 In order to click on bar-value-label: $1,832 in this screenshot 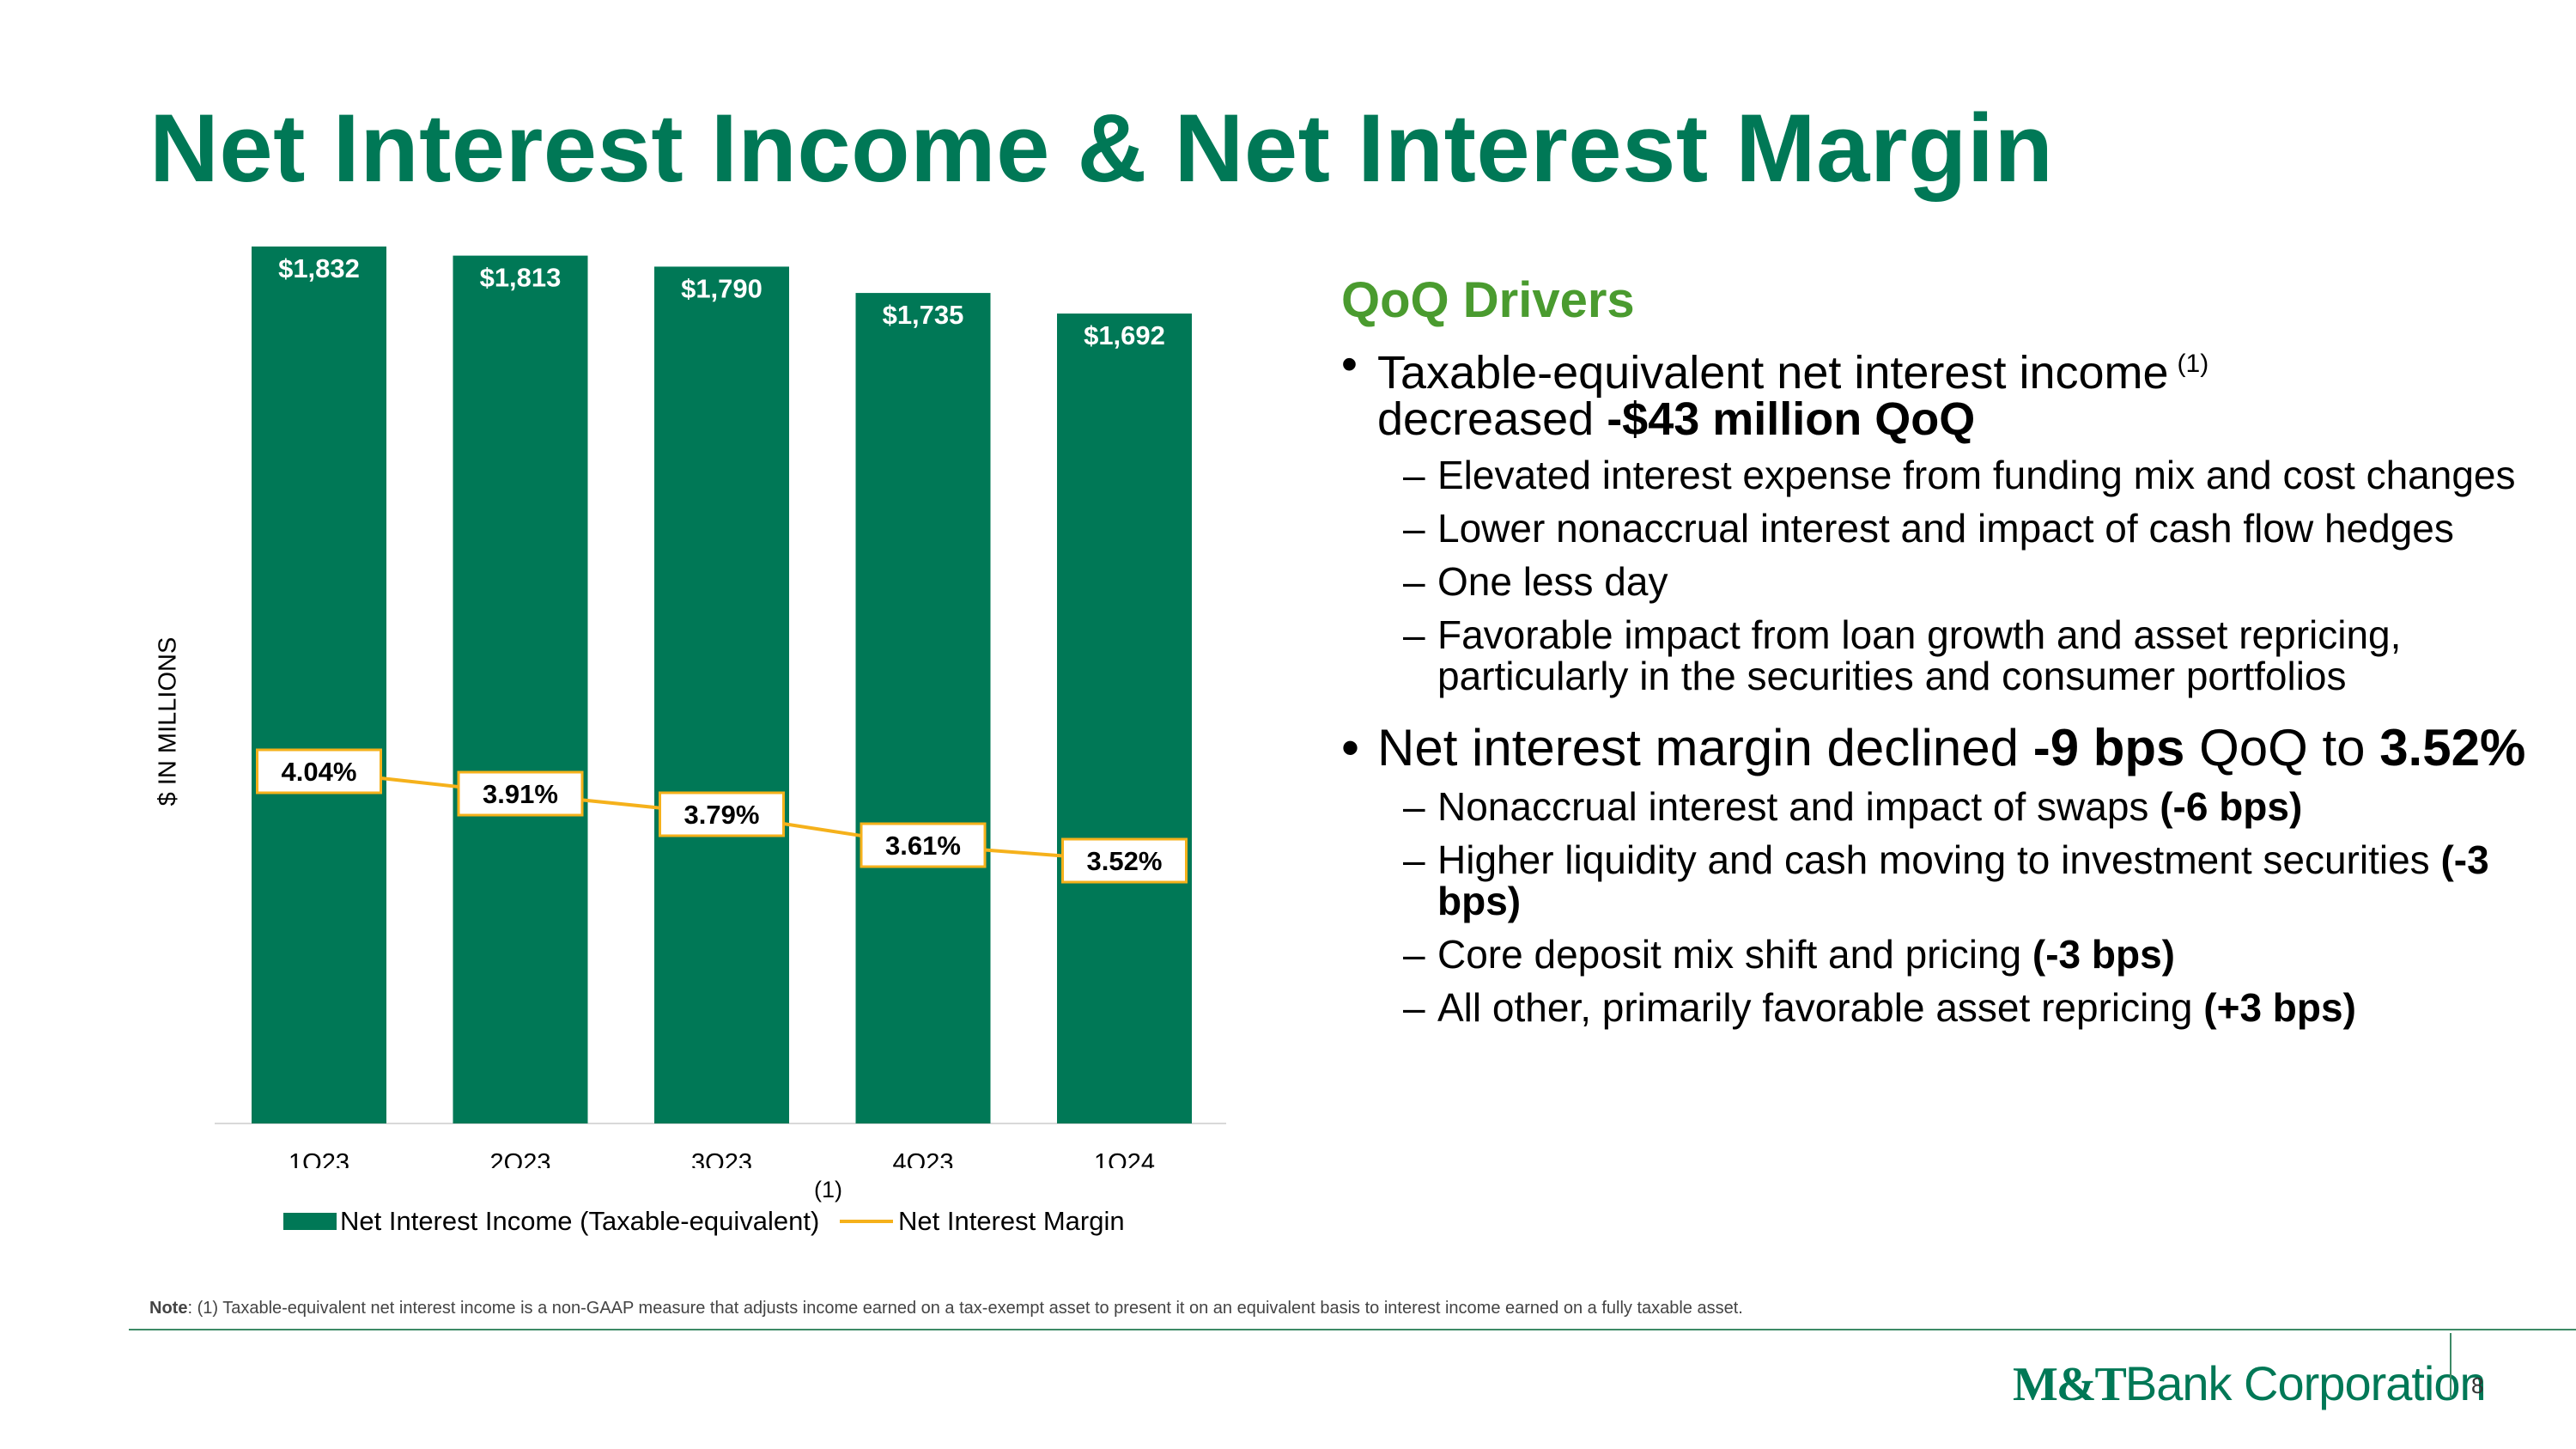, I will do `click(319, 268)`.